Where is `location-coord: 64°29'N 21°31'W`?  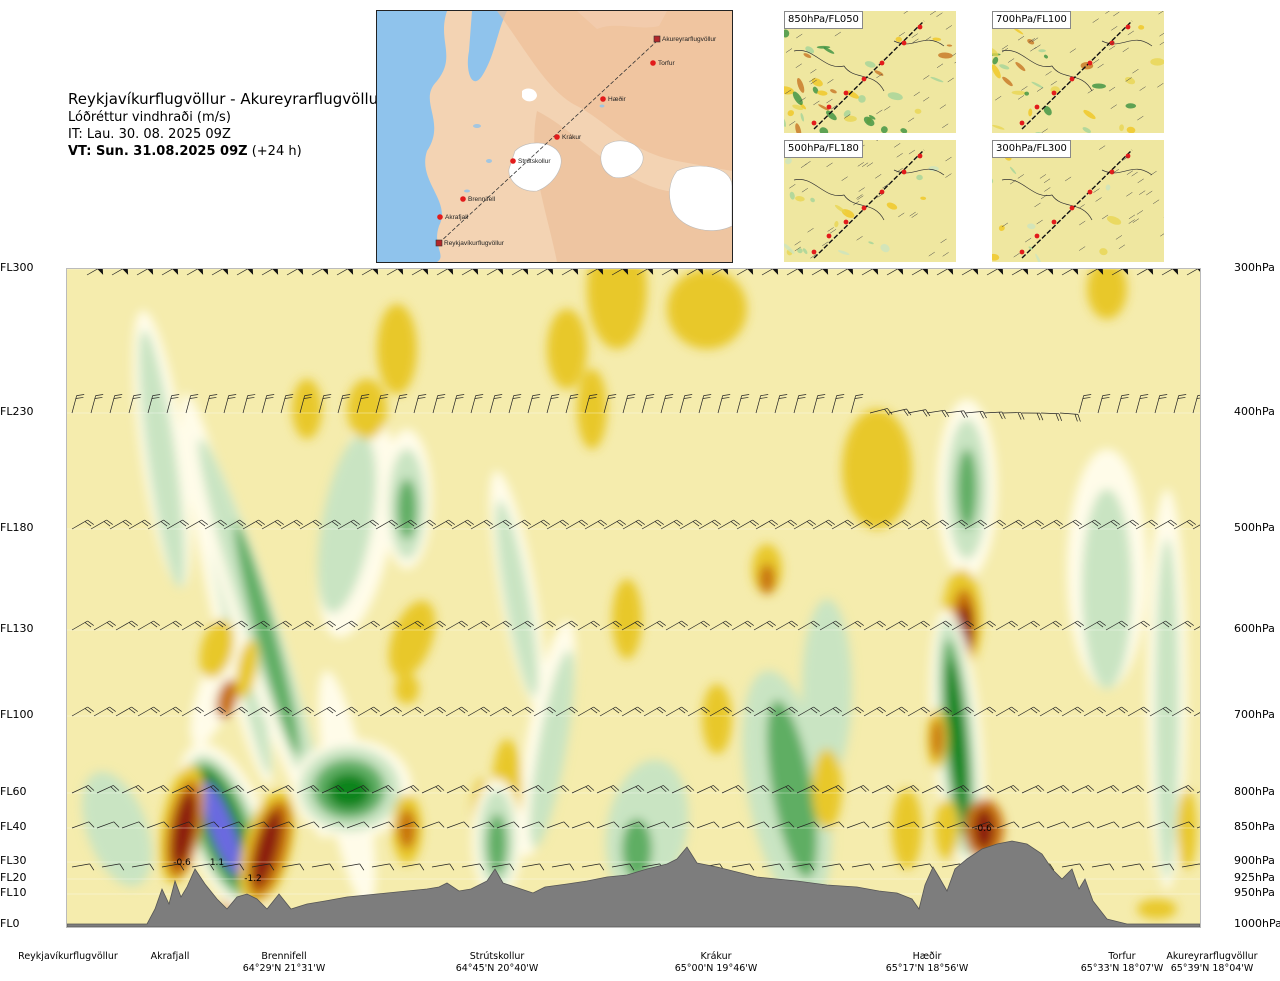 location-coord: 64°29'N 21°31'W is located at coordinates (284, 968).